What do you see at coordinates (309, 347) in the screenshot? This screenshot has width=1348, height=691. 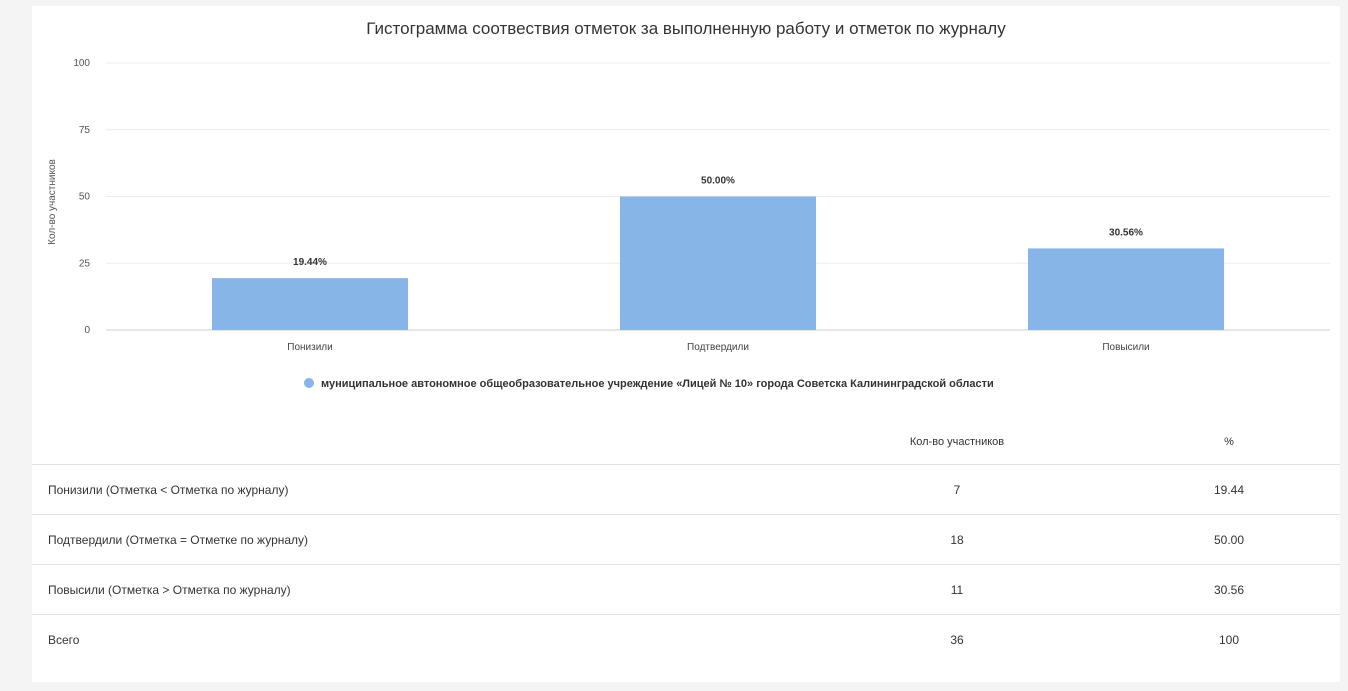 I see `x-tick-label: Понизили` at bounding box center [309, 347].